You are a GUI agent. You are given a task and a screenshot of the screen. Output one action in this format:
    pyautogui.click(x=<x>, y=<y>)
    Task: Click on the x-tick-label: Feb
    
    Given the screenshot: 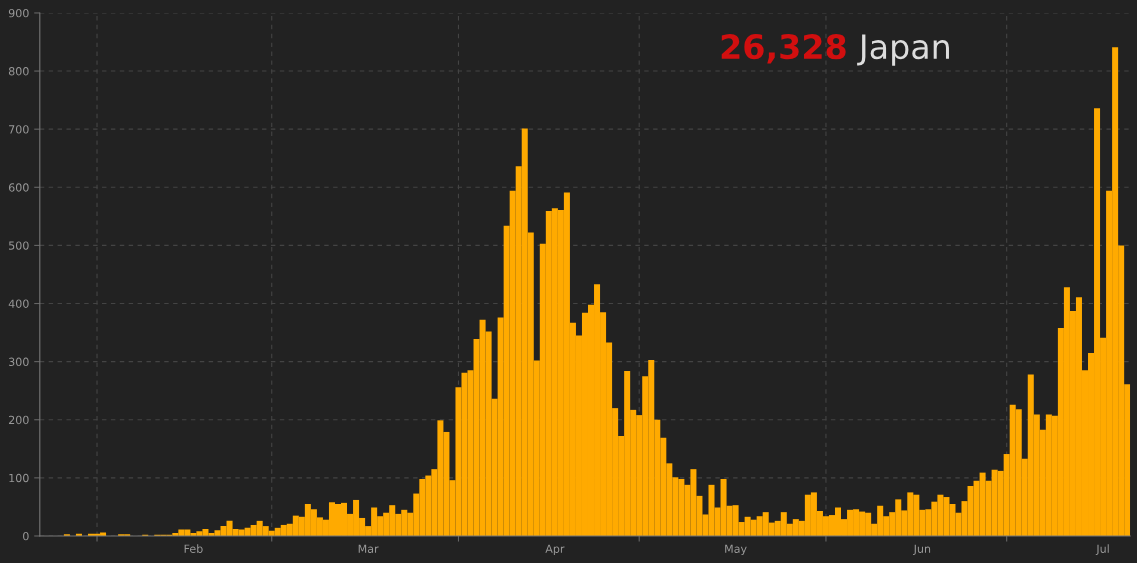 What is the action you would take?
    pyautogui.click(x=193, y=548)
    